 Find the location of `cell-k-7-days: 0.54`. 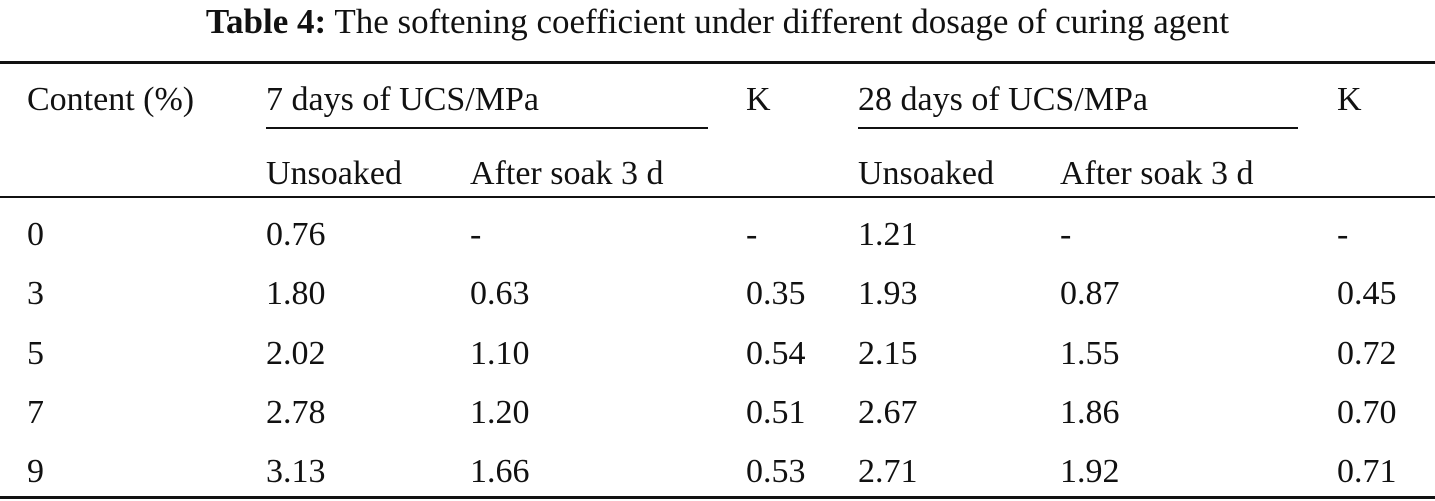

cell-k-7-days: 0.54 is located at coordinates (776, 353).